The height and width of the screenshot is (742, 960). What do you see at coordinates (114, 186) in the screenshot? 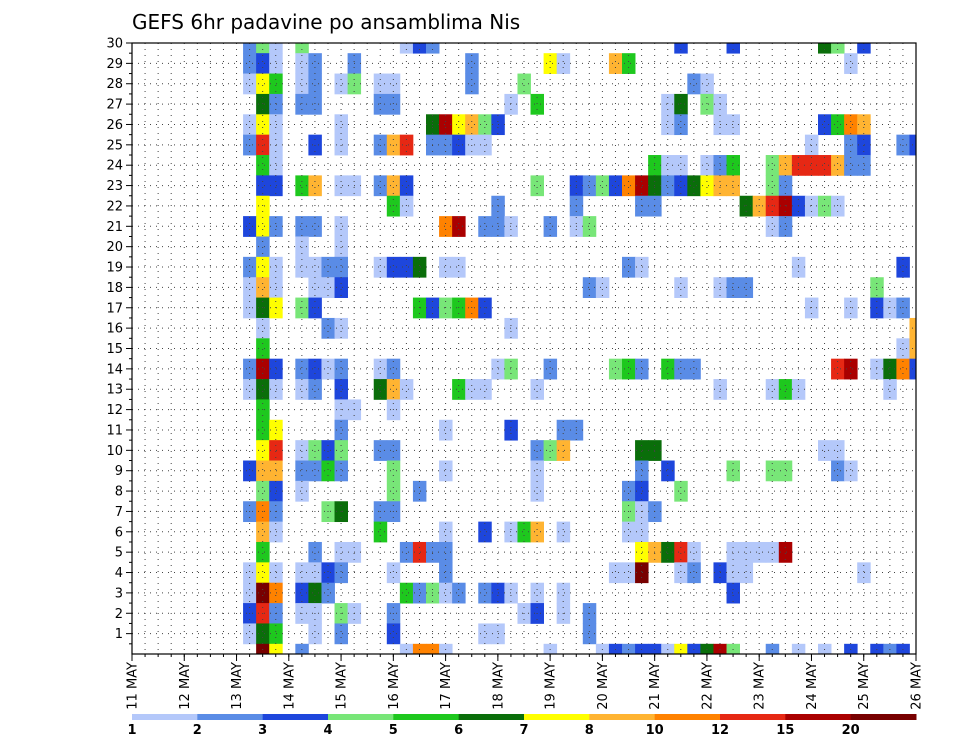
I see `y-tick-label: 23` at bounding box center [114, 186].